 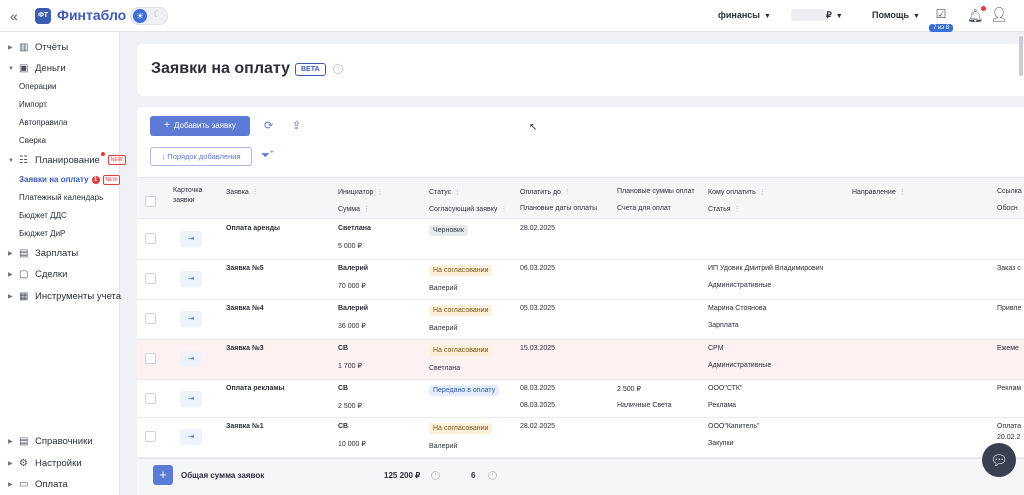 What do you see at coordinates (644, 208) in the screenshot?
I see `col-bills: Счета для оплат` at bounding box center [644, 208].